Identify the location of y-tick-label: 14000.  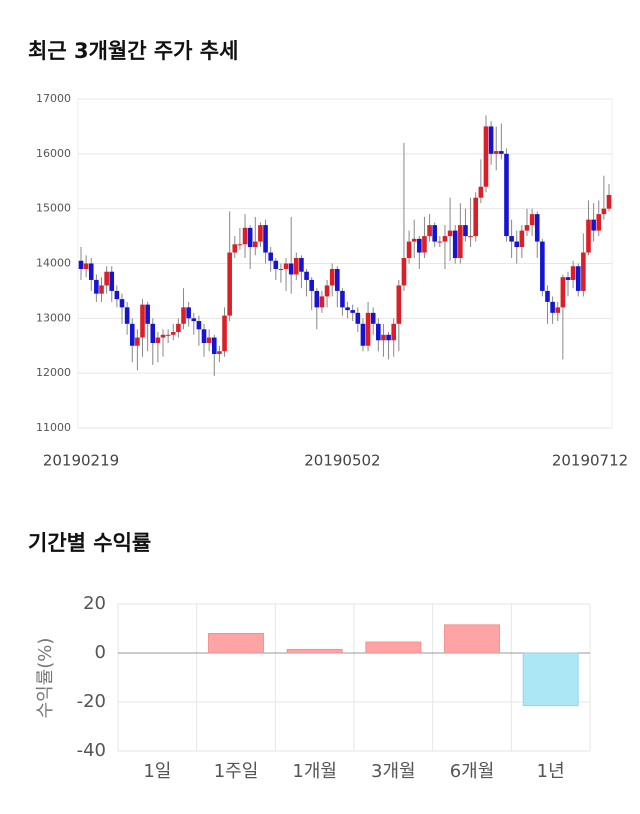
(53, 263).